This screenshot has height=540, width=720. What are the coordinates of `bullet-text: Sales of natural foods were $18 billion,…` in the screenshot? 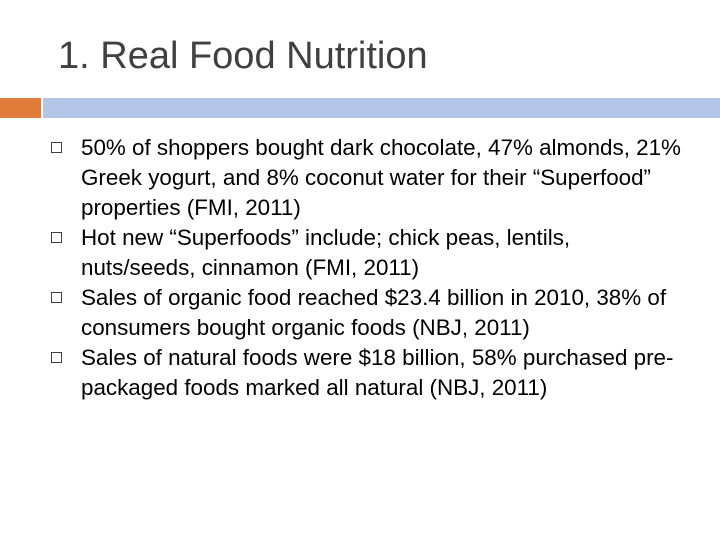 It's located at (377, 372).